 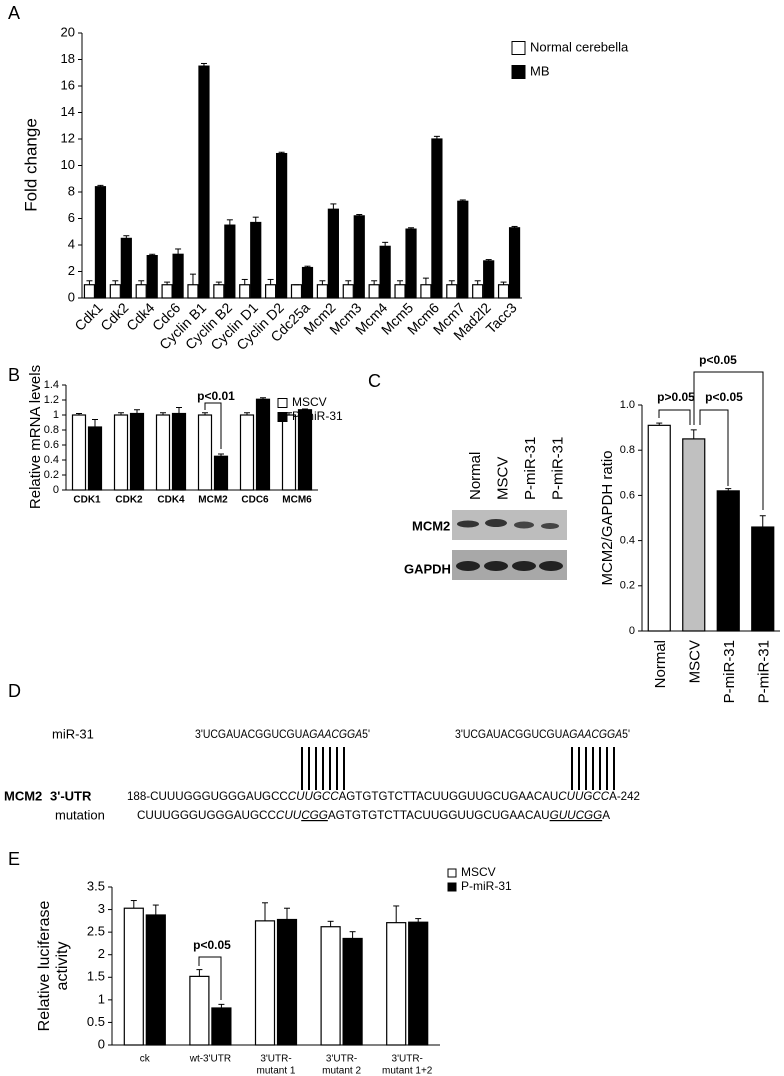 I want to click on blot-lane-label: Normal, so click(x=475, y=476).